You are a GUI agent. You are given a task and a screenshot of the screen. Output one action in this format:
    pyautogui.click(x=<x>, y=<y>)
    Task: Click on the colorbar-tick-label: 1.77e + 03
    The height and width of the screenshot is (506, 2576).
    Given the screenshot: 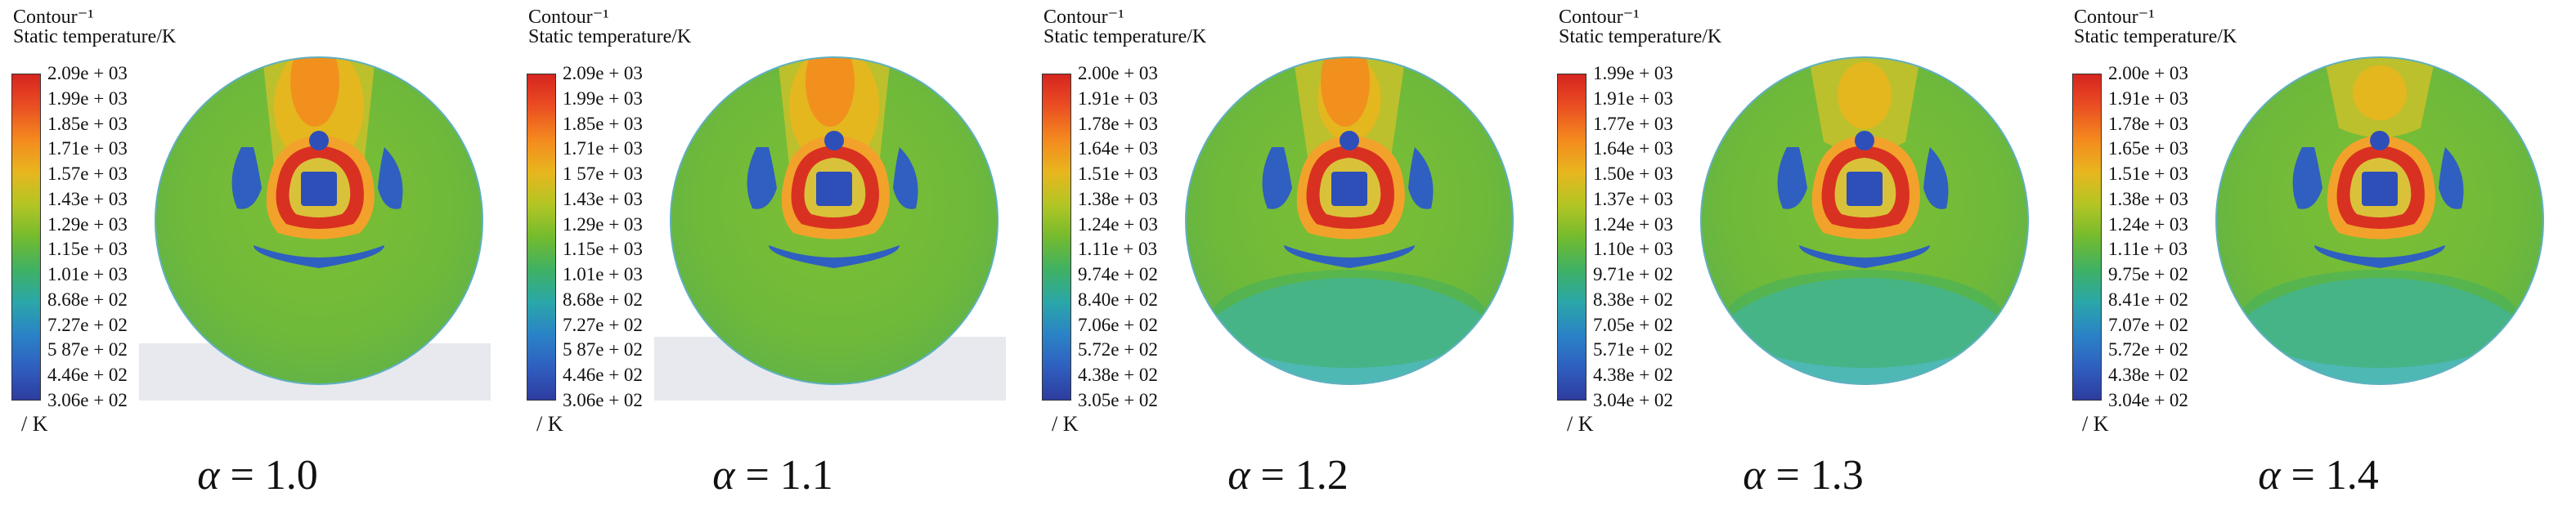 What is the action you would take?
    pyautogui.click(x=1633, y=124)
    